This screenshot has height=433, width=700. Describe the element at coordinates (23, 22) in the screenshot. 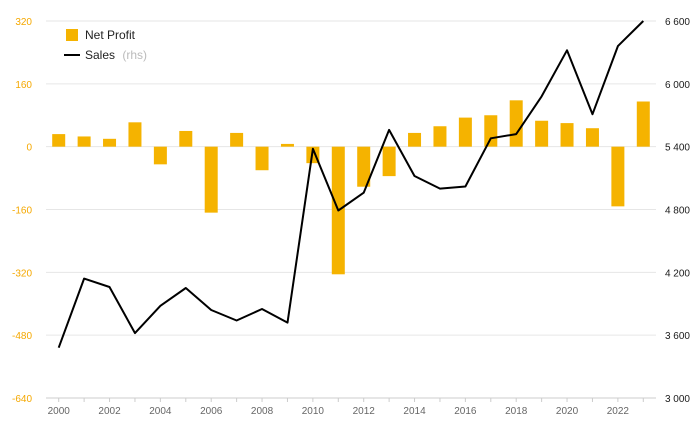

I see `y-left-tick-label: 320` at that location.